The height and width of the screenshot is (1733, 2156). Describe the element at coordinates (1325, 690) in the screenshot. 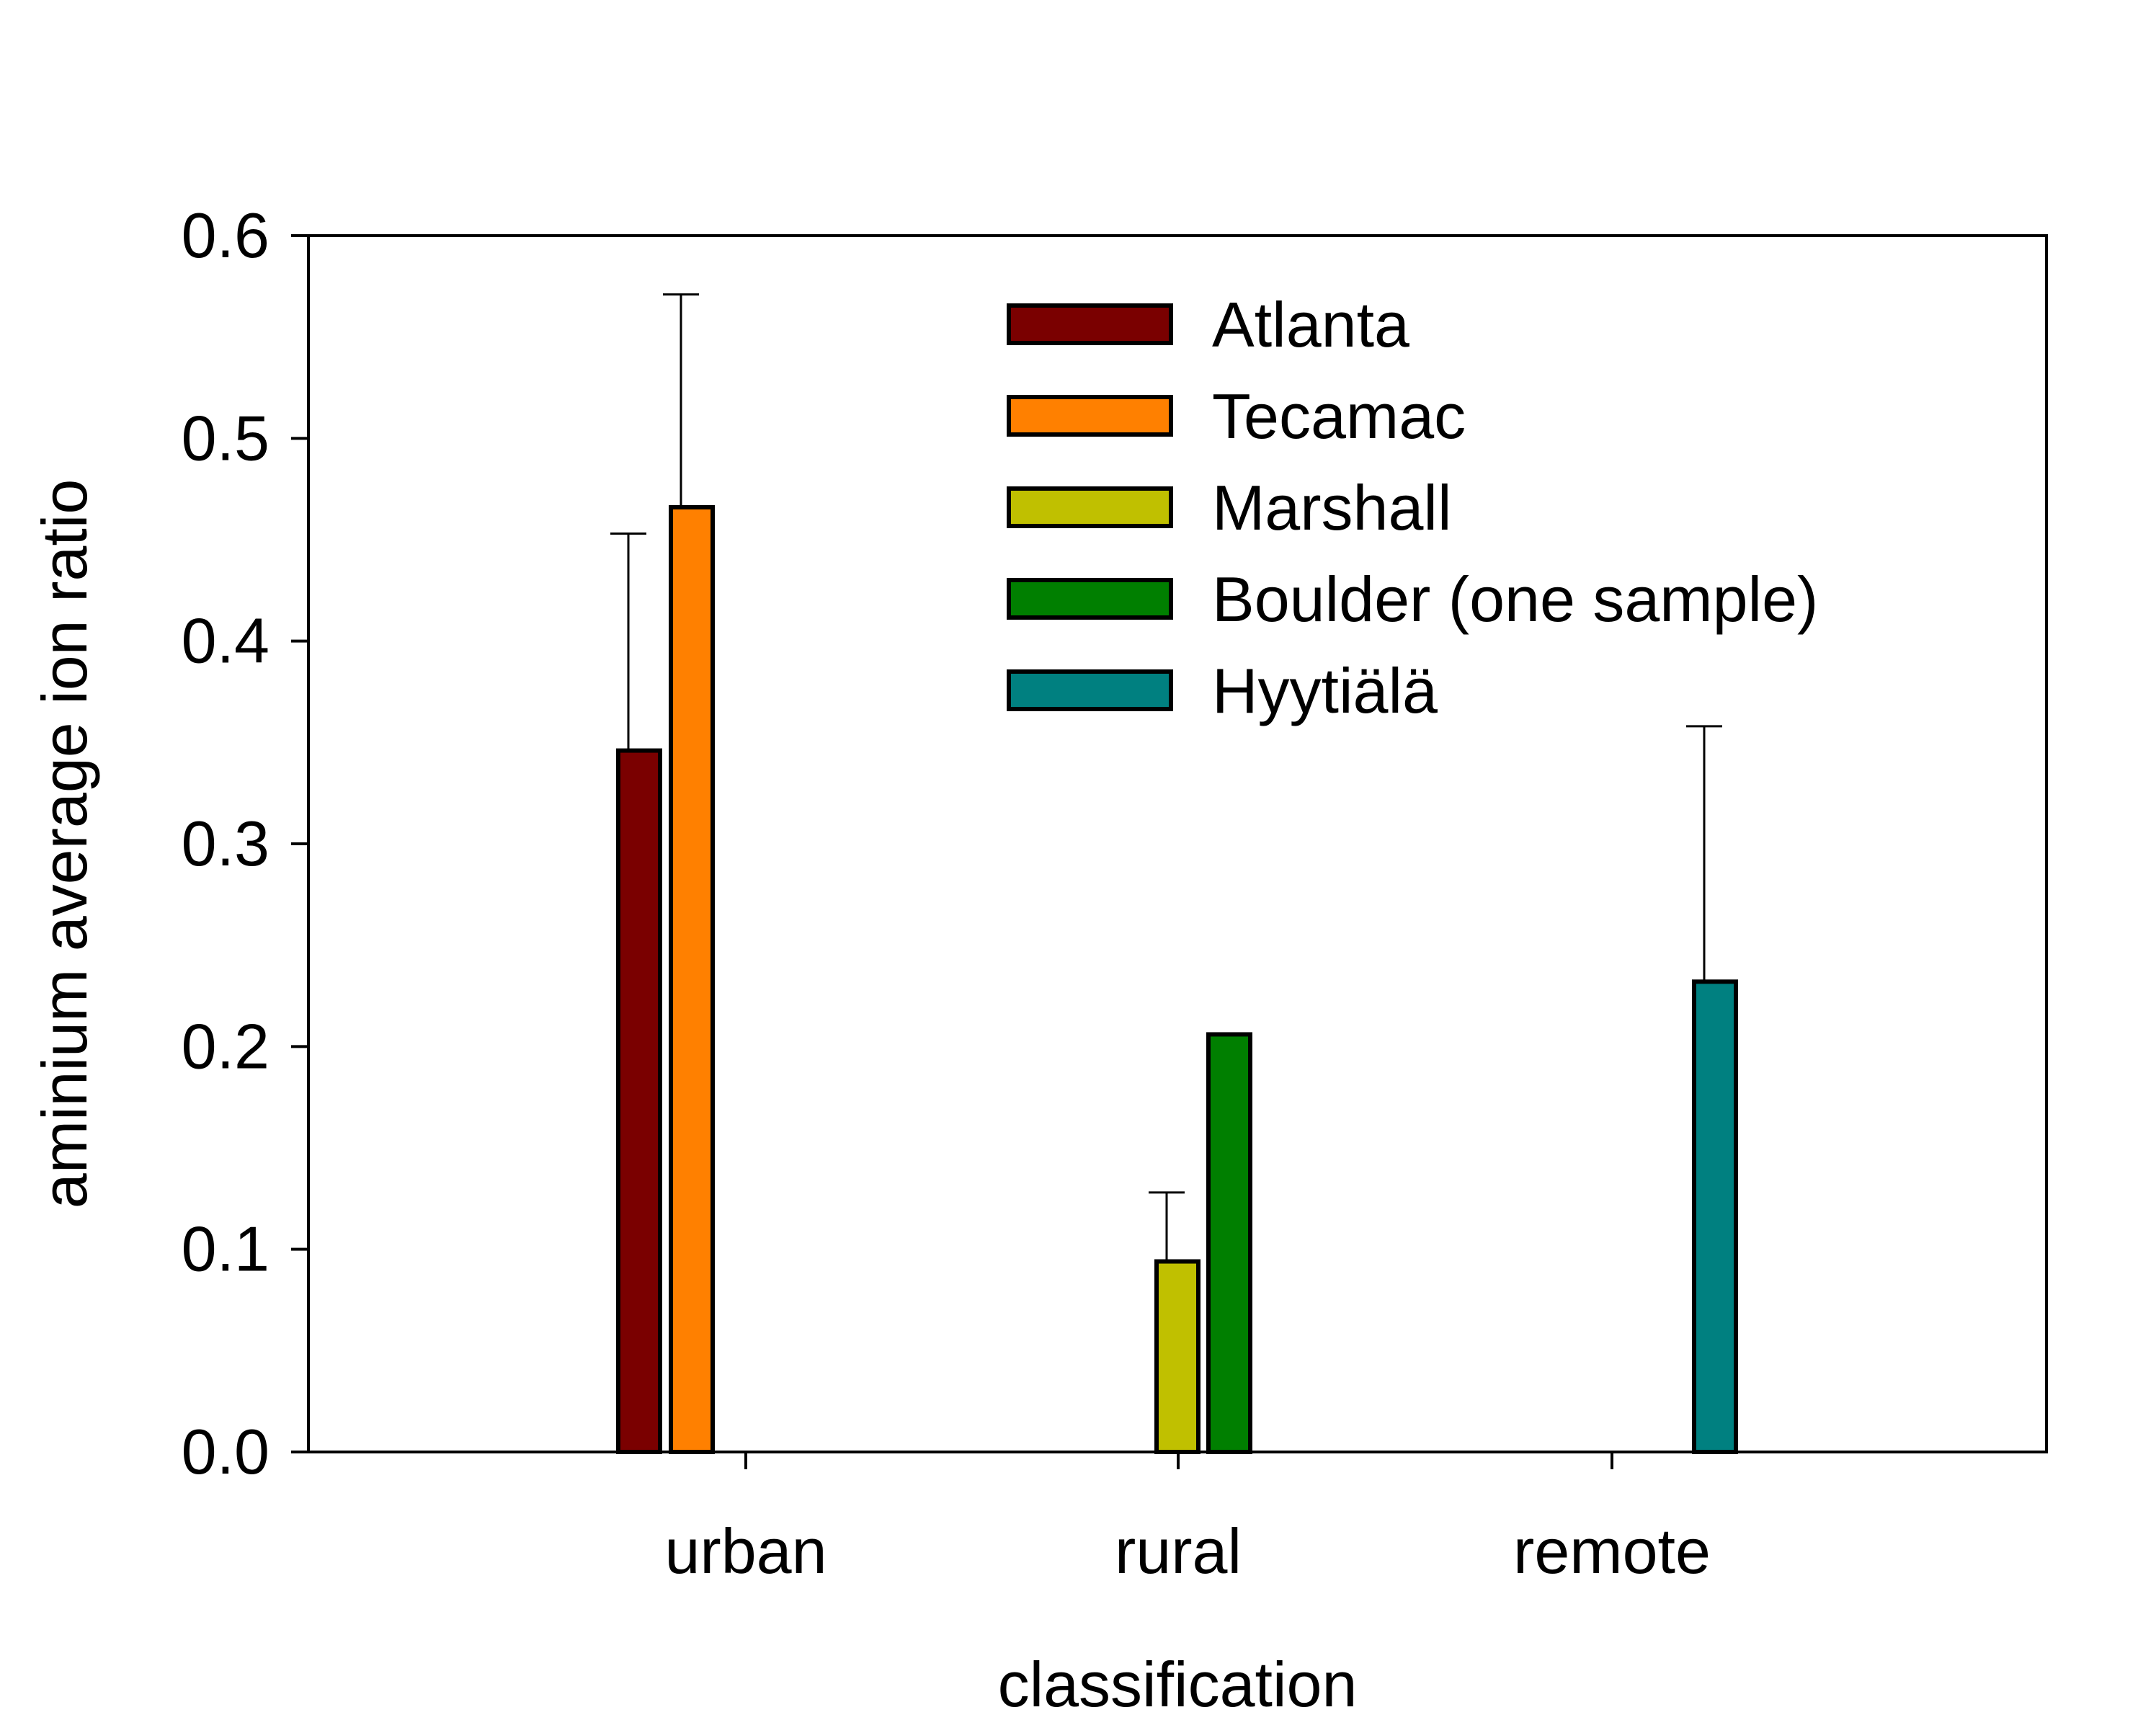

I see `legend-label: Hyytiälä` at that location.